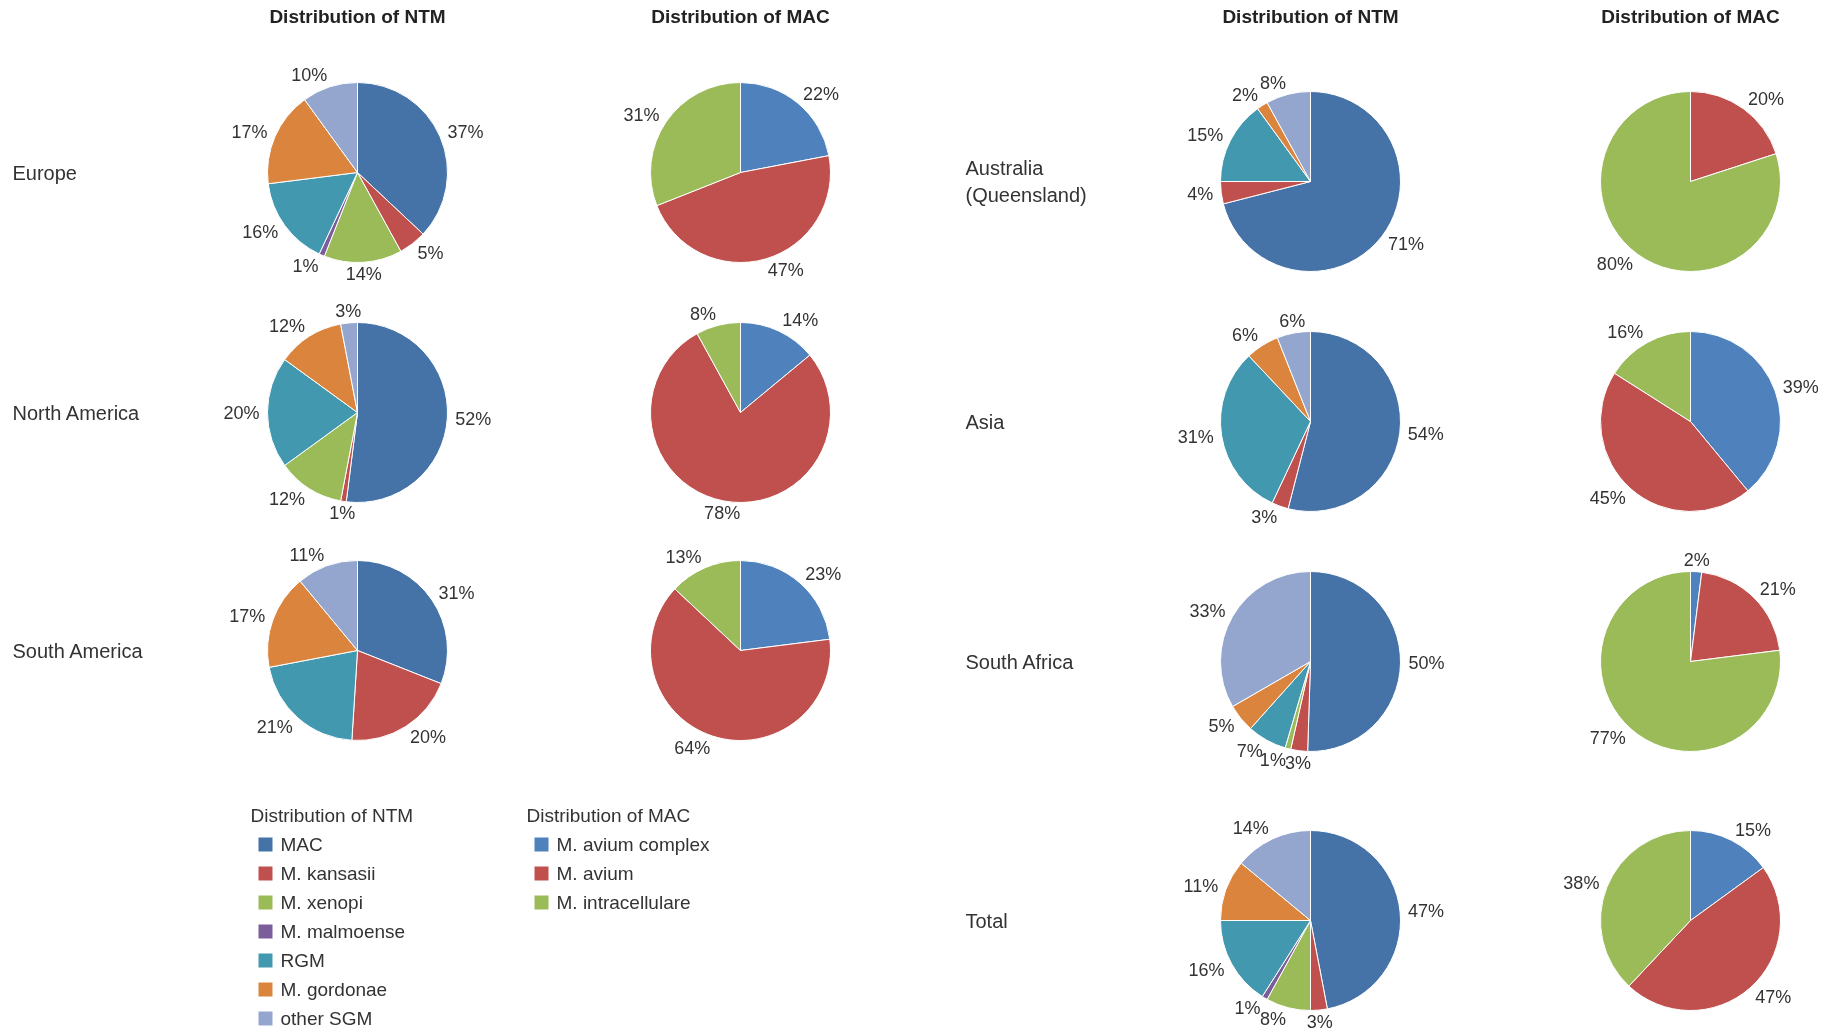 The image size is (1835, 1036). Describe the element at coordinates (1405, 244) in the screenshot. I see `data-label: 71%` at that location.